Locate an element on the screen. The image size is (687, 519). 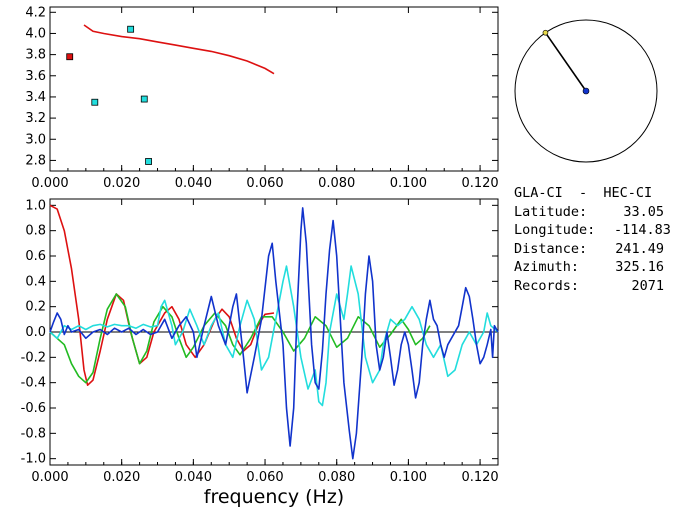
top-x-tick-label: 0.060 is located at coordinates (264, 183).